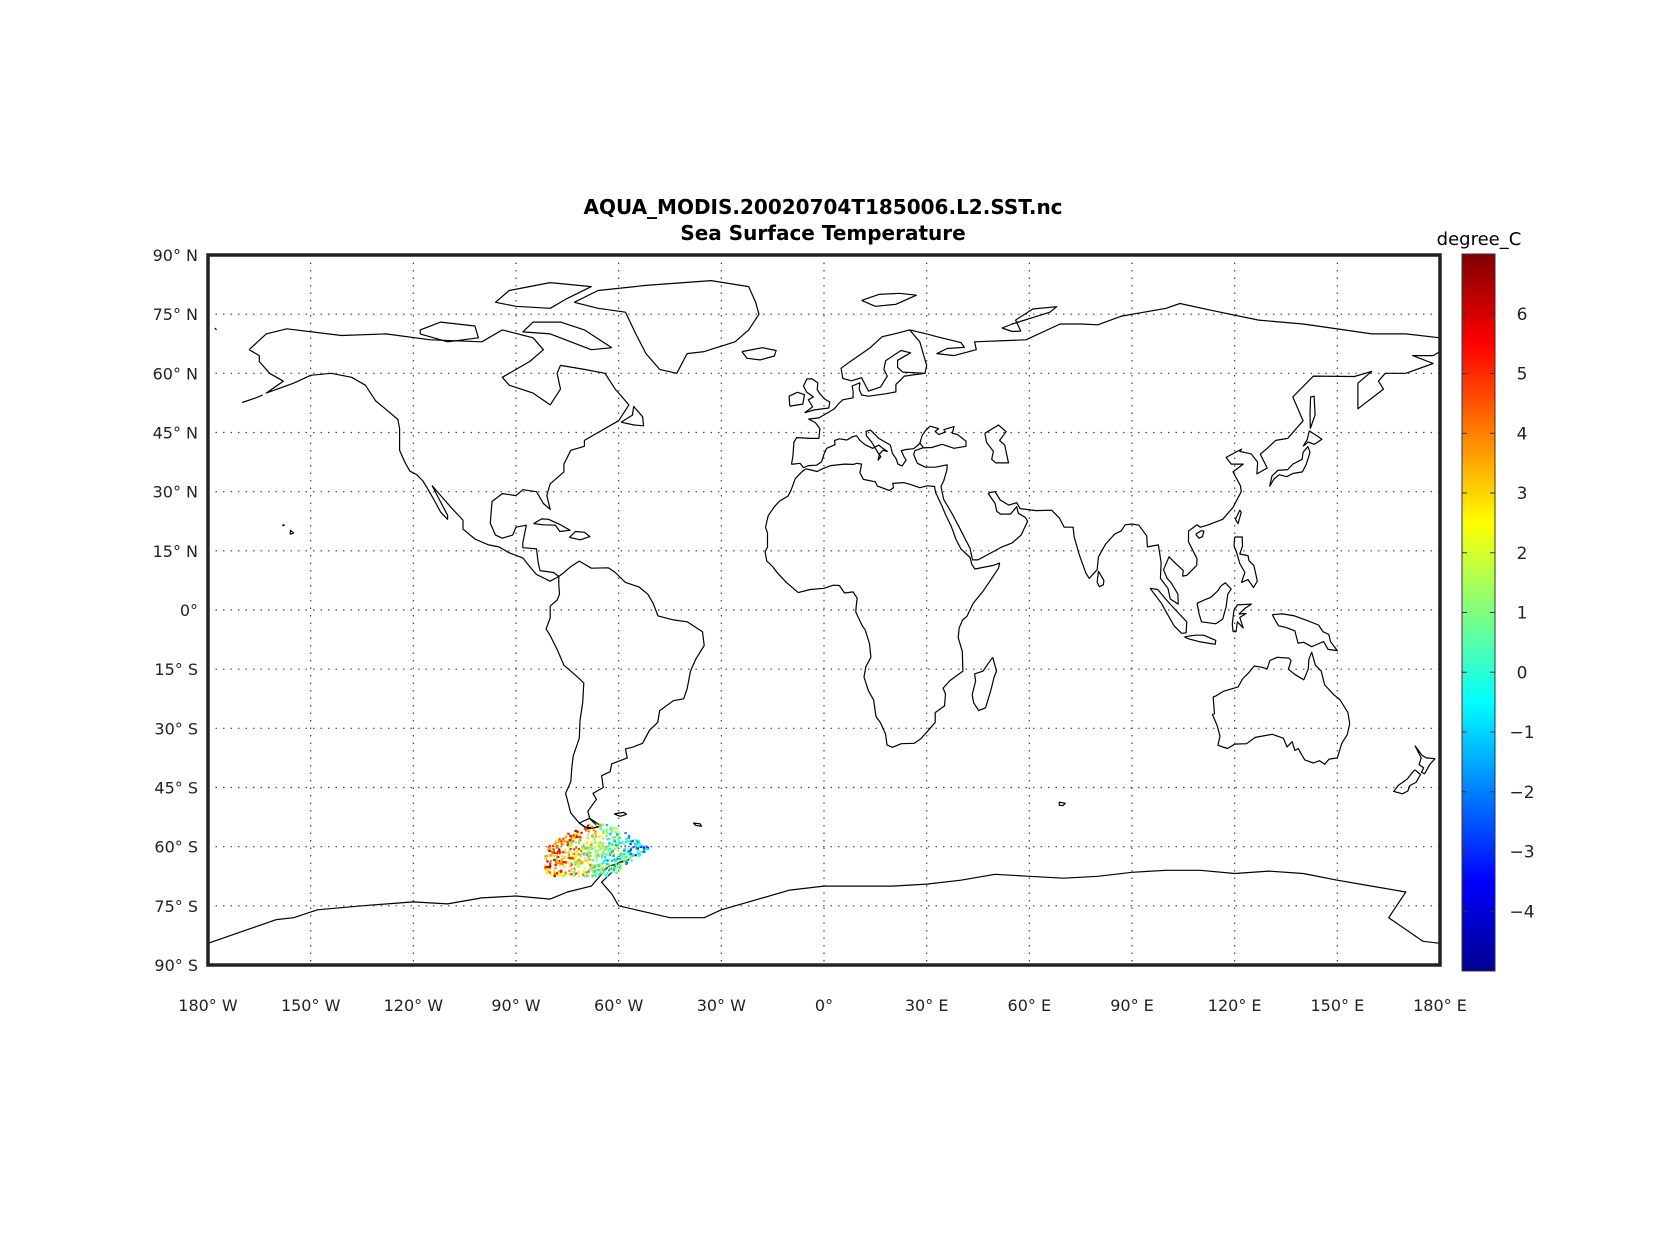 This screenshot has width=1667, height=1250. Describe the element at coordinates (176, 728) in the screenshot. I see `lat-tick-label: 30° S` at that location.